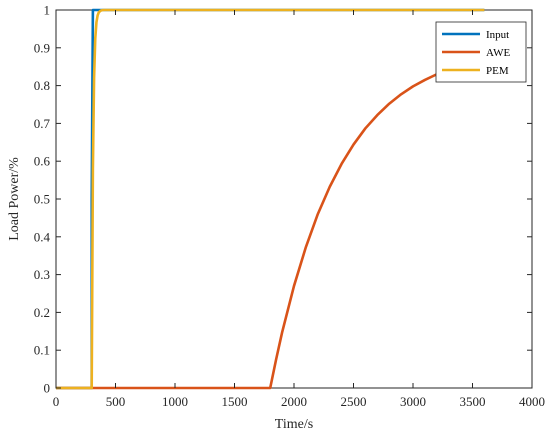 The height and width of the screenshot is (436, 550). What do you see at coordinates (47, 388) in the screenshot?
I see `y-tick-label: 0` at bounding box center [47, 388].